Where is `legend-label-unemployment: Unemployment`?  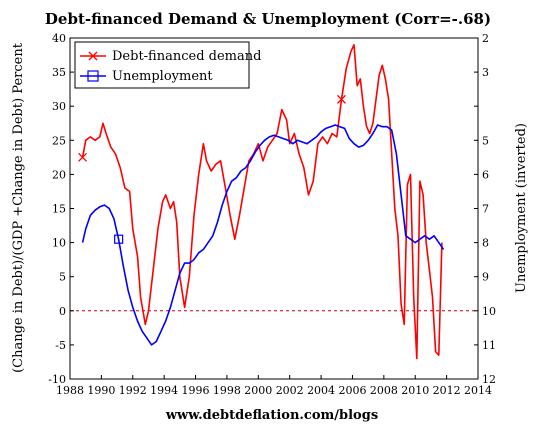 legend-label-unemployment: Unemployment is located at coordinates (162, 76).